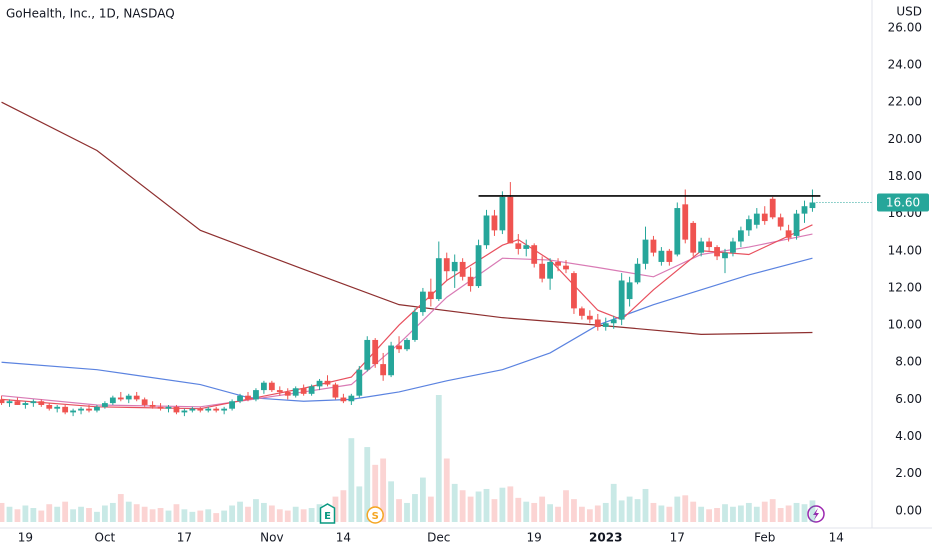  What do you see at coordinates (905, 65) in the screenshot?
I see `y-tick-label: 24.00` at bounding box center [905, 65].